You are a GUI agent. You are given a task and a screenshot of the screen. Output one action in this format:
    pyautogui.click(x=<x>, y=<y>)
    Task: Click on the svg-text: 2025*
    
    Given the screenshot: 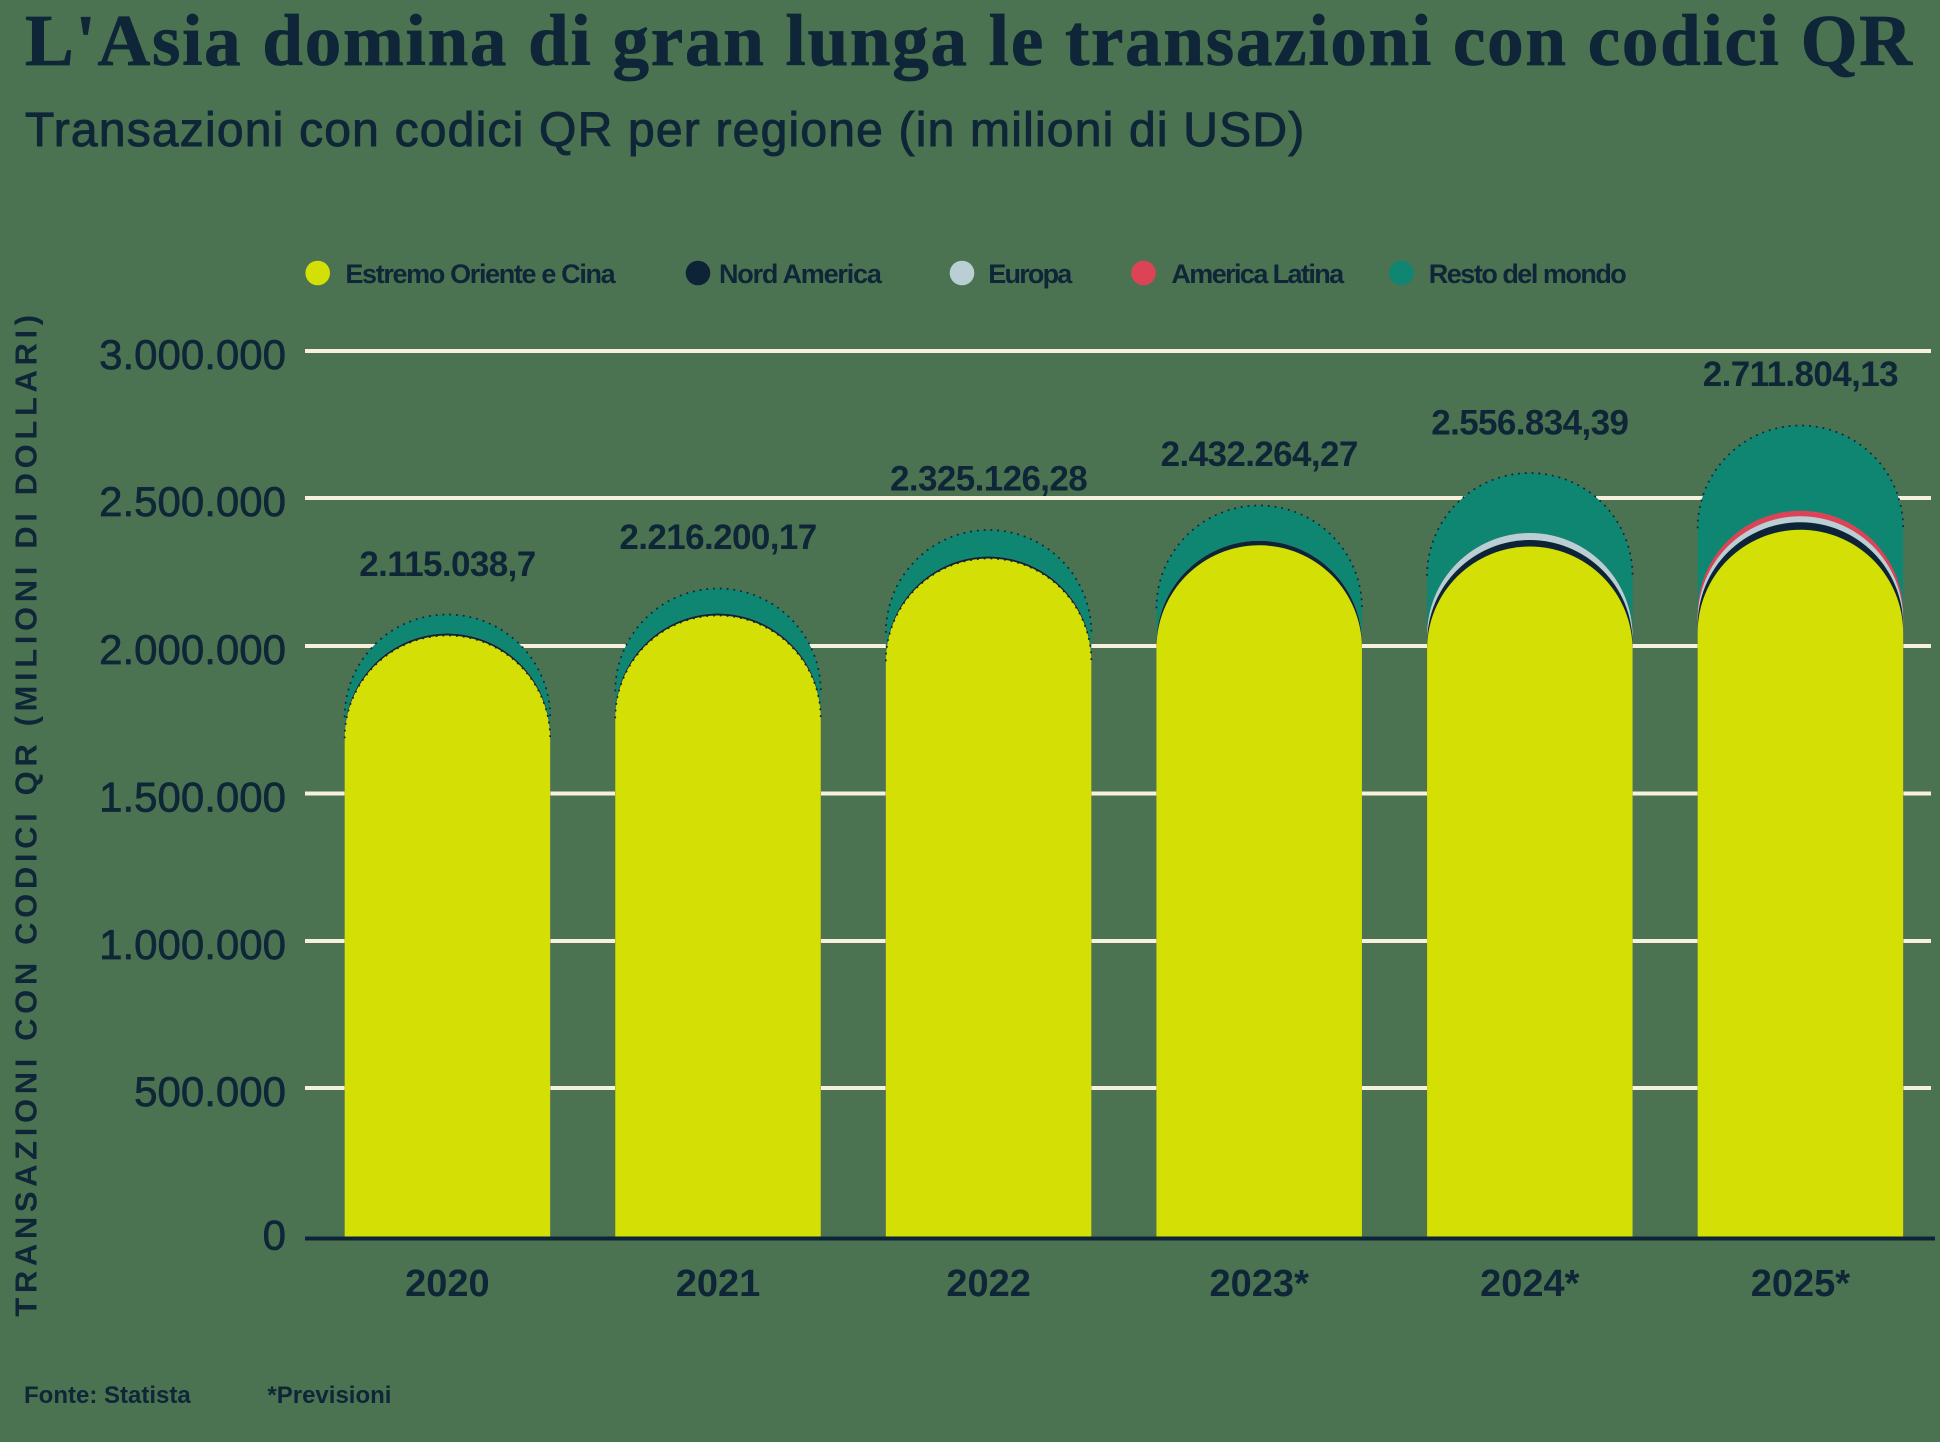 What is the action you would take?
    pyautogui.click(x=1801, y=1284)
    